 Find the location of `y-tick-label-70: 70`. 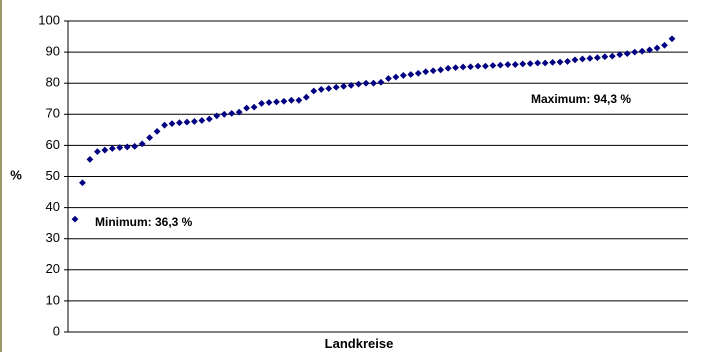

y-tick-label-70: 70 is located at coordinates (53, 113).